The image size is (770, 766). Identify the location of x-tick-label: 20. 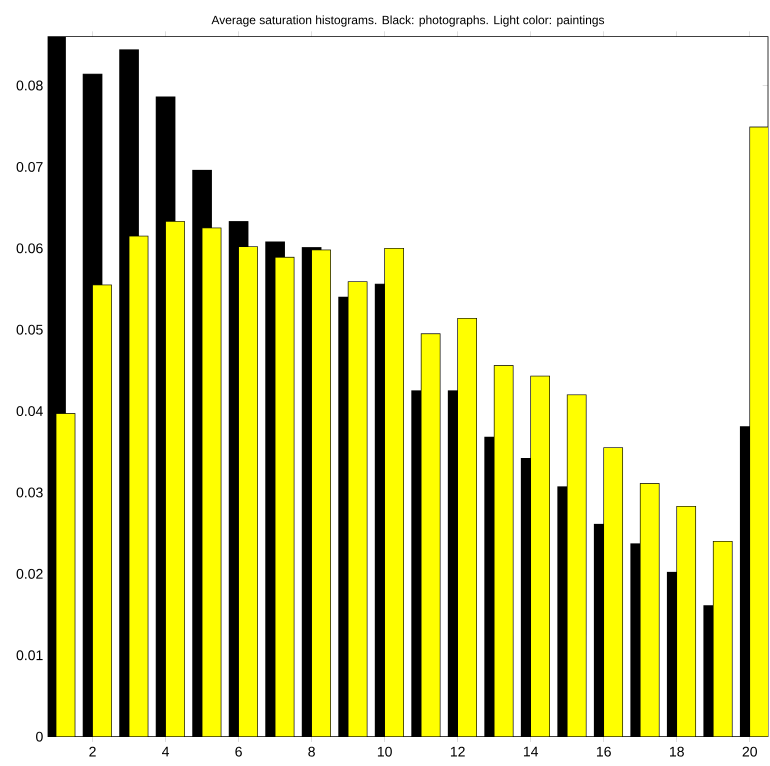
(749, 751).